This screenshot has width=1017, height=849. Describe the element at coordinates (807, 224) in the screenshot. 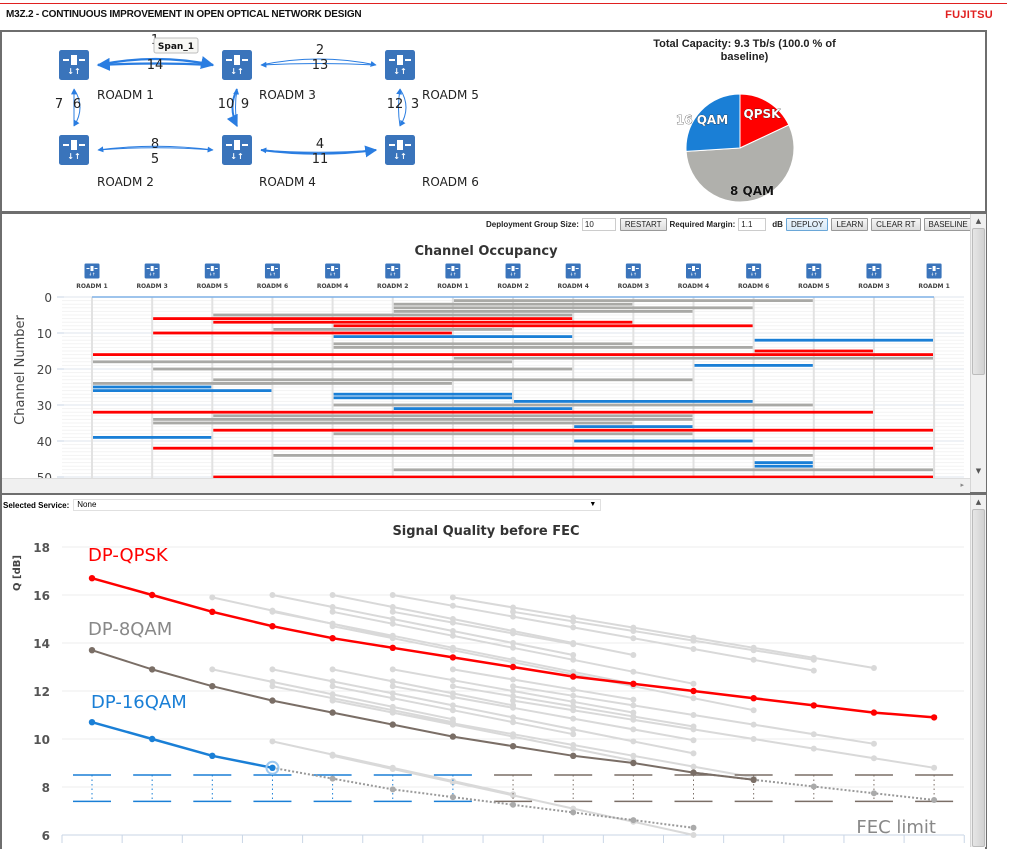

I see `deploy-button: DEPLOY` at that location.